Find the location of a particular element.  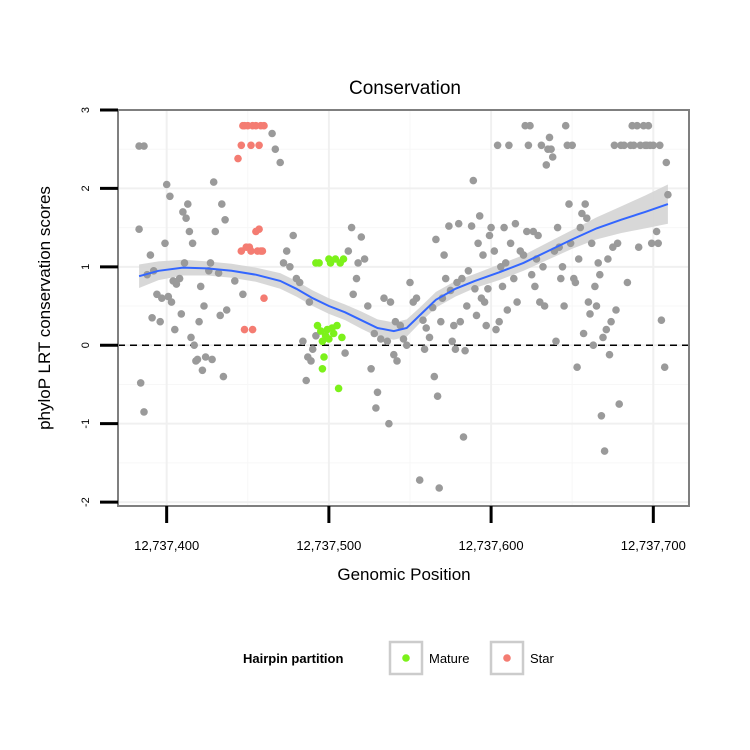

y-tick-label: 1 is located at coordinates (86, 267).